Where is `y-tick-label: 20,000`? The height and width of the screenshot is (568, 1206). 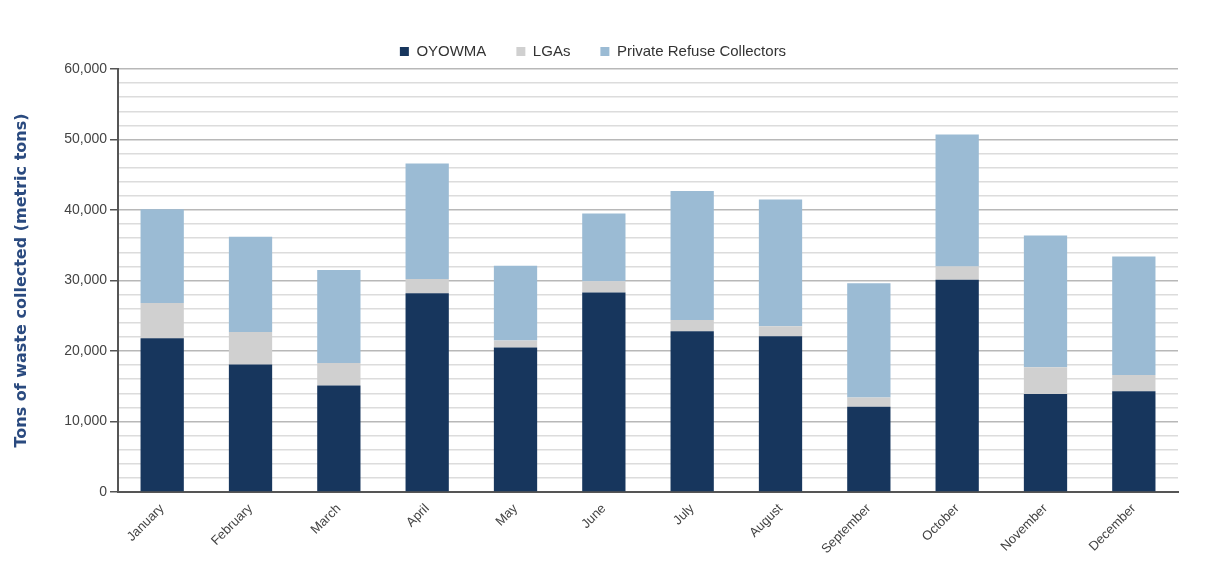 y-tick-label: 20,000 is located at coordinates (86, 349).